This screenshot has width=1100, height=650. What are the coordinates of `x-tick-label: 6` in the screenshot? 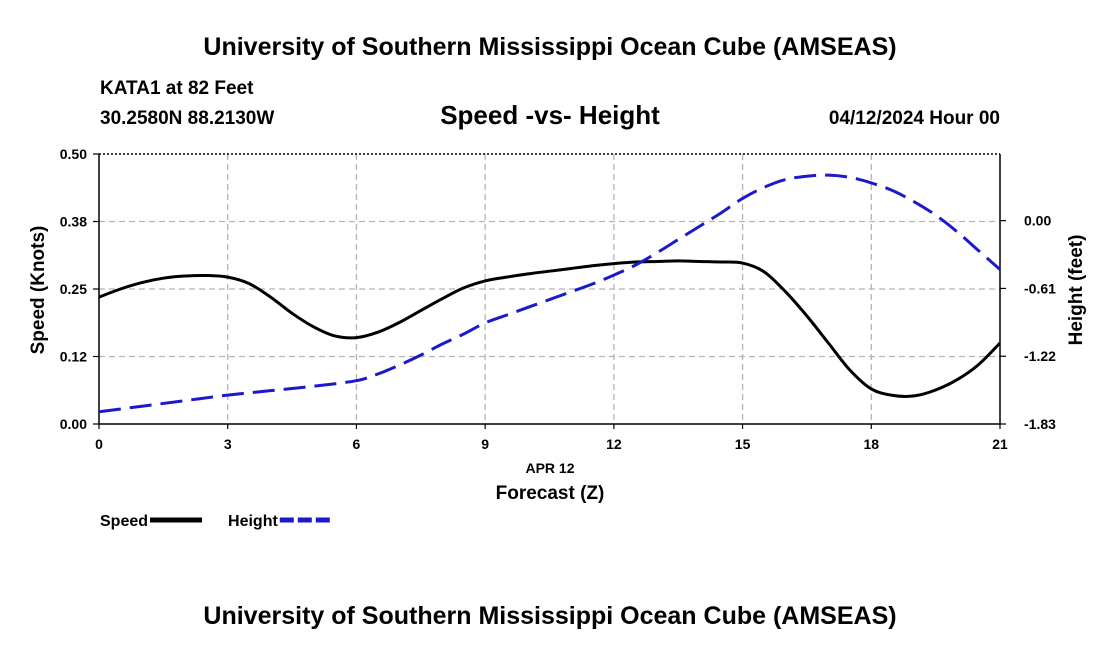 It's located at (357, 444).